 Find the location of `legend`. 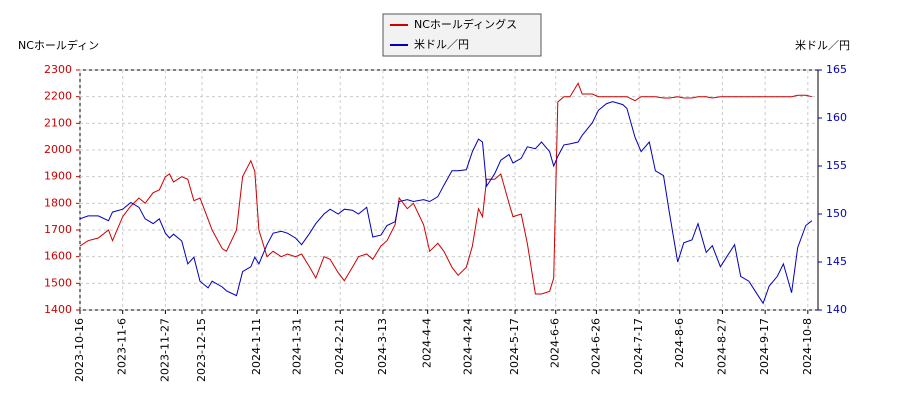

legend is located at coordinates (462, 35).